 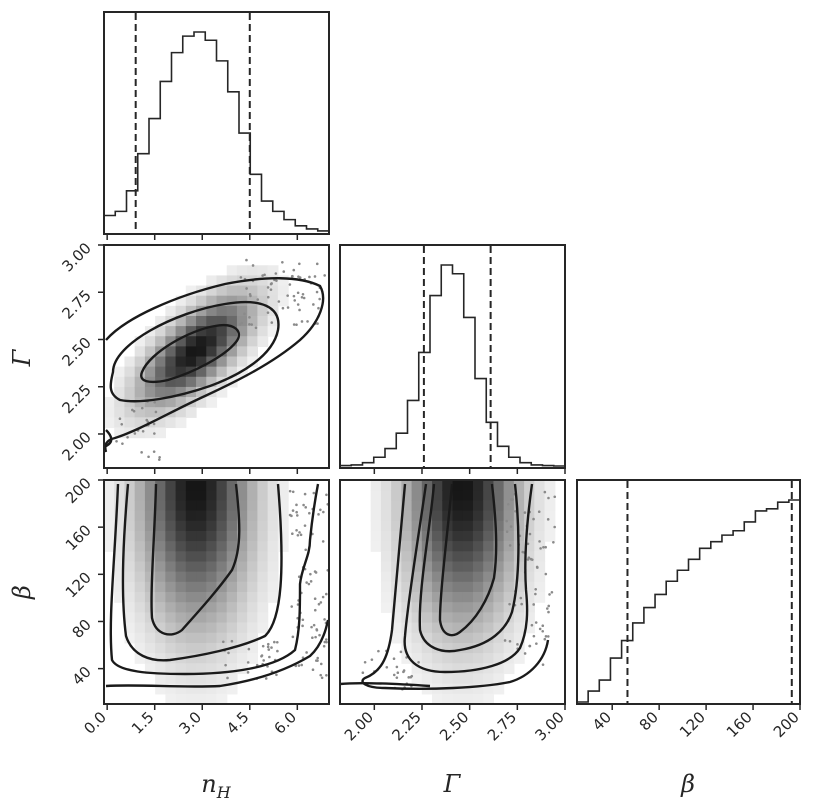 What do you see at coordinates (95, 723) in the screenshot?
I see `x-tick-label-nH: 0.0` at bounding box center [95, 723].